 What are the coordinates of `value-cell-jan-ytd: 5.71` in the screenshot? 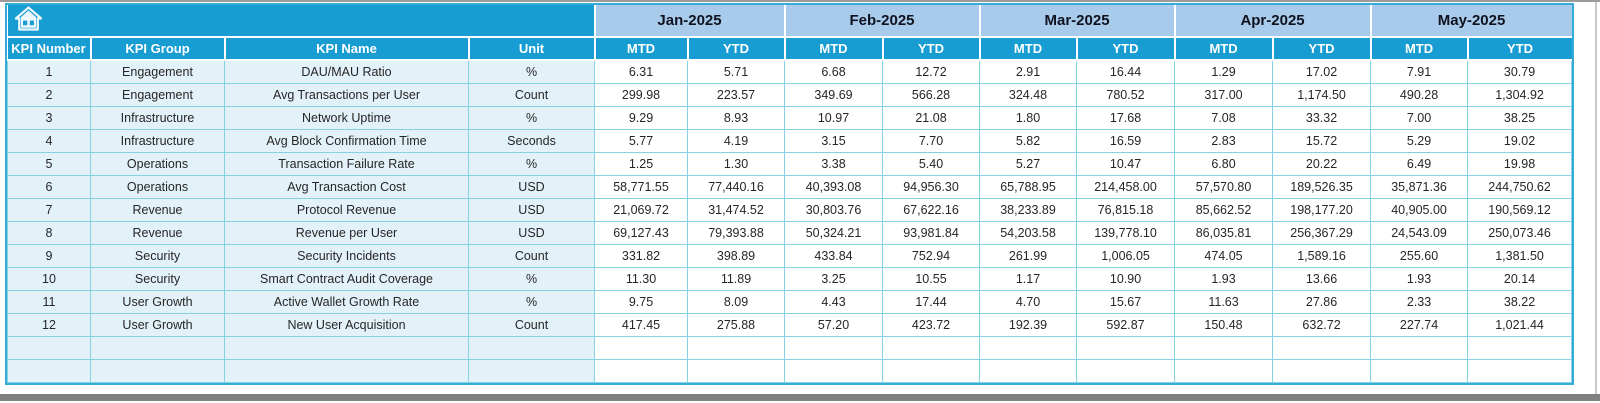 It's located at (736, 71).